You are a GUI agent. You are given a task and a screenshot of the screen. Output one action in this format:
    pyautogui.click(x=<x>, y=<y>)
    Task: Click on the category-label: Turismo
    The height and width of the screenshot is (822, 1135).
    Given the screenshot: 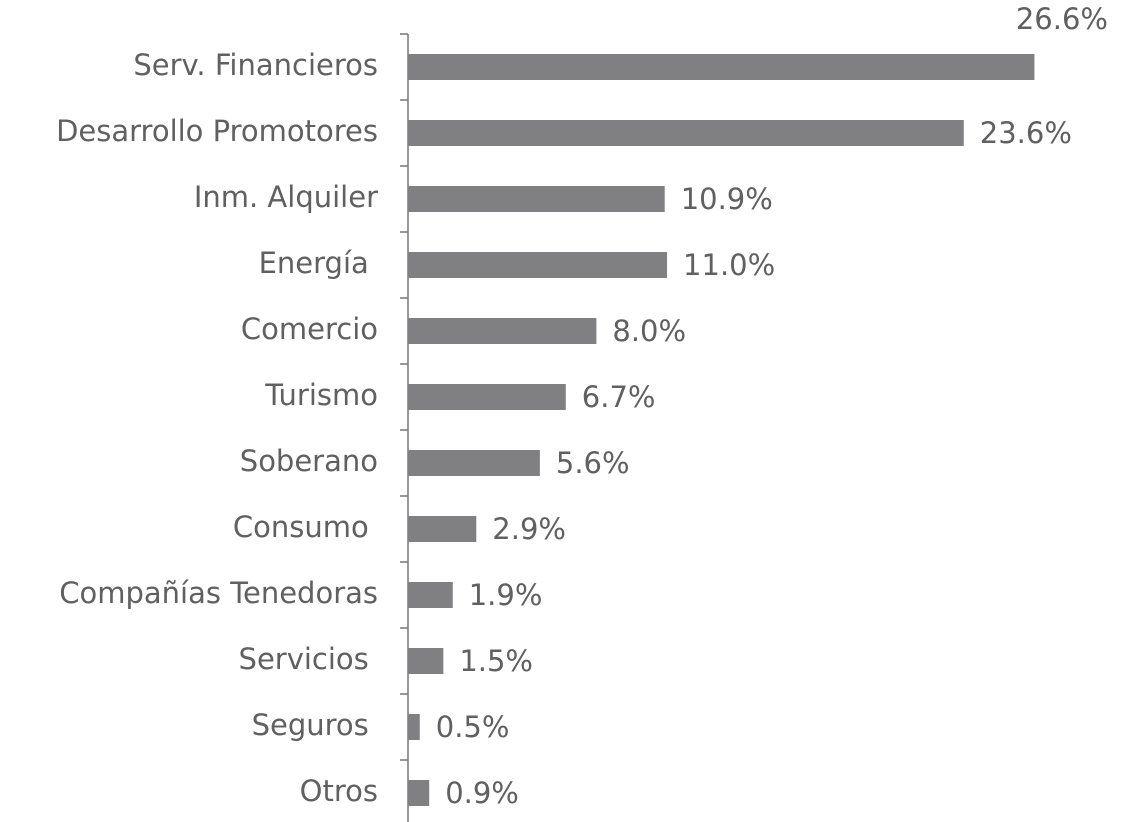 What is the action you would take?
    pyautogui.click(x=321, y=395)
    